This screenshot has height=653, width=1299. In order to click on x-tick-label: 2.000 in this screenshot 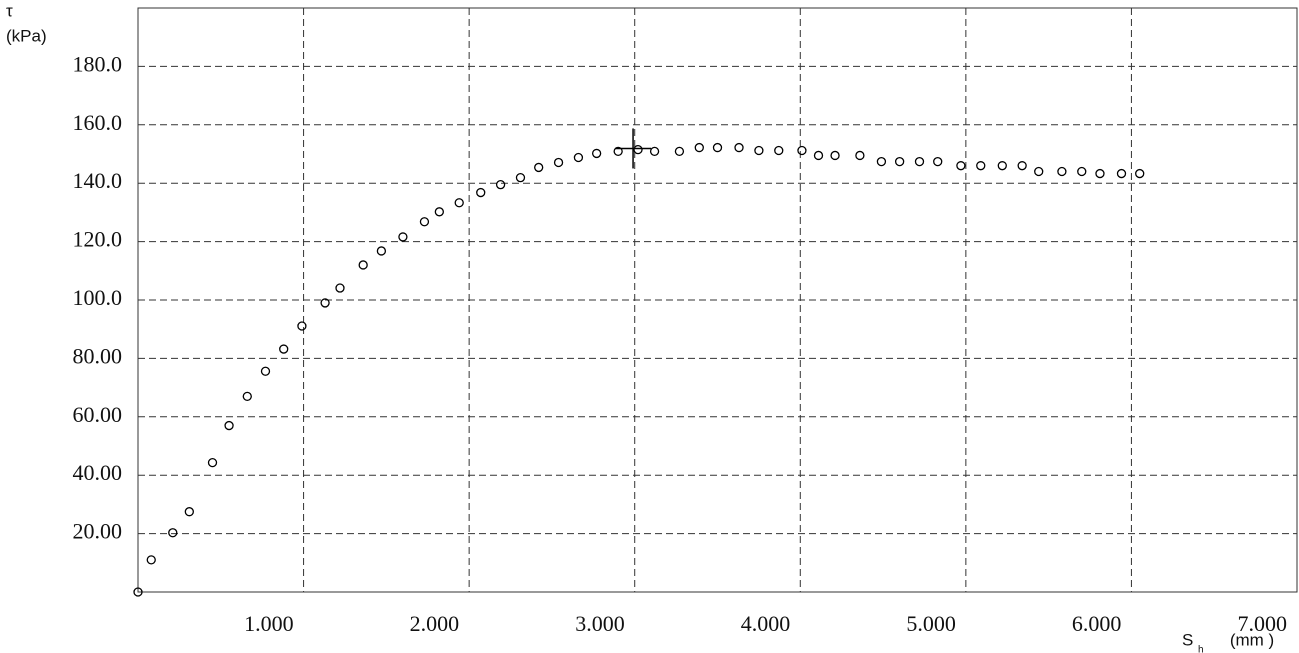, I will do `click(435, 623)`.